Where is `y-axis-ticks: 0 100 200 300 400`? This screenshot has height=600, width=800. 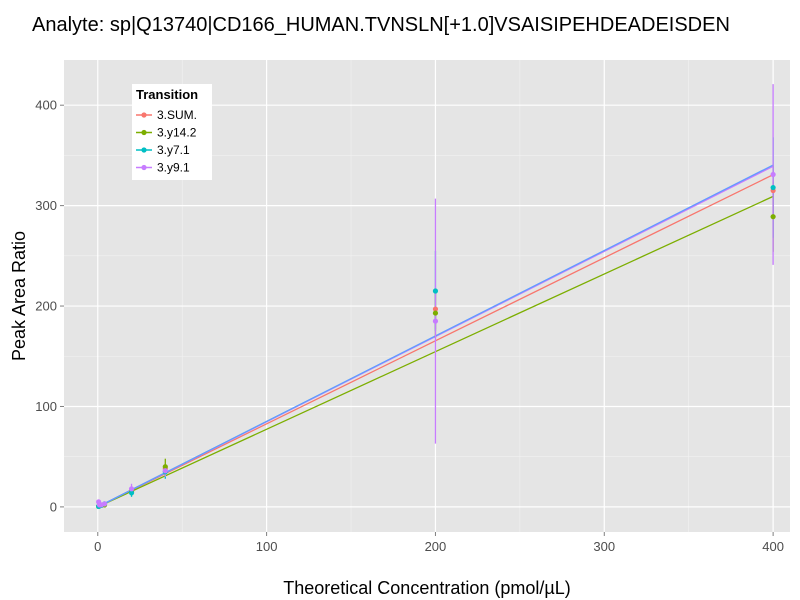 y-axis-ticks: 0 100 200 300 400 is located at coordinates (49, 306).